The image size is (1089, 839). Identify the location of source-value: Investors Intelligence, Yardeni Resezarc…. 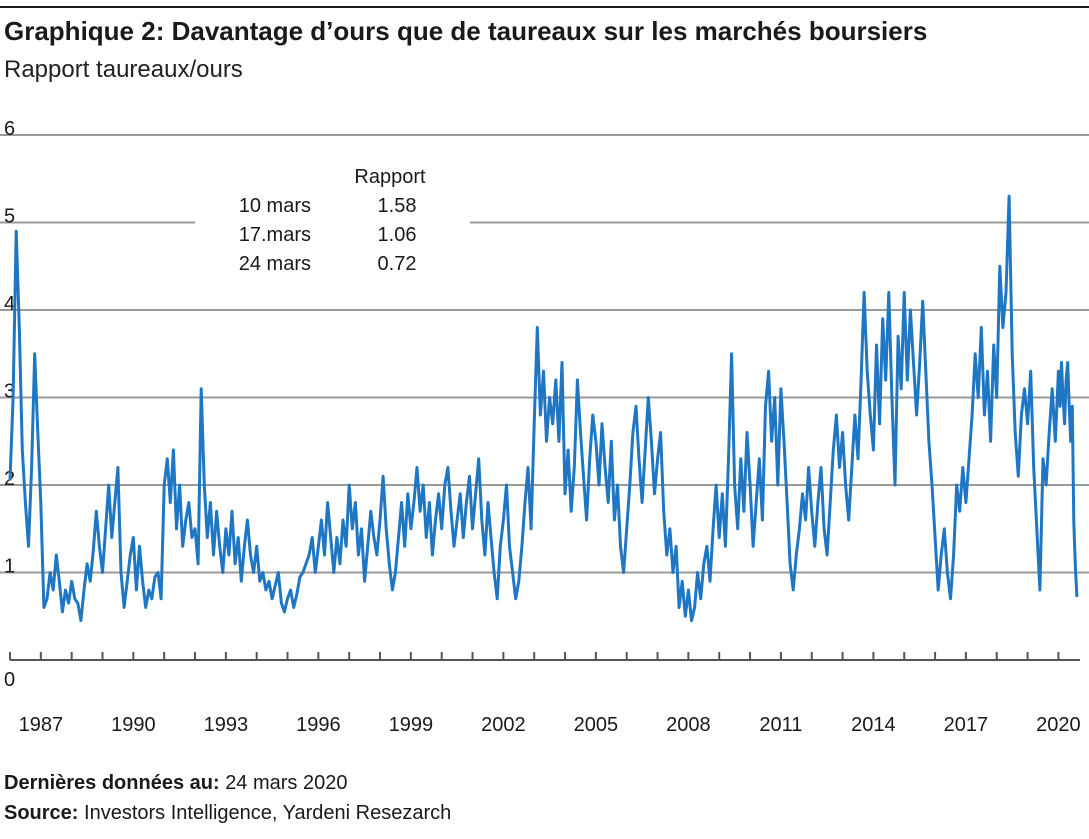
(268, 813).